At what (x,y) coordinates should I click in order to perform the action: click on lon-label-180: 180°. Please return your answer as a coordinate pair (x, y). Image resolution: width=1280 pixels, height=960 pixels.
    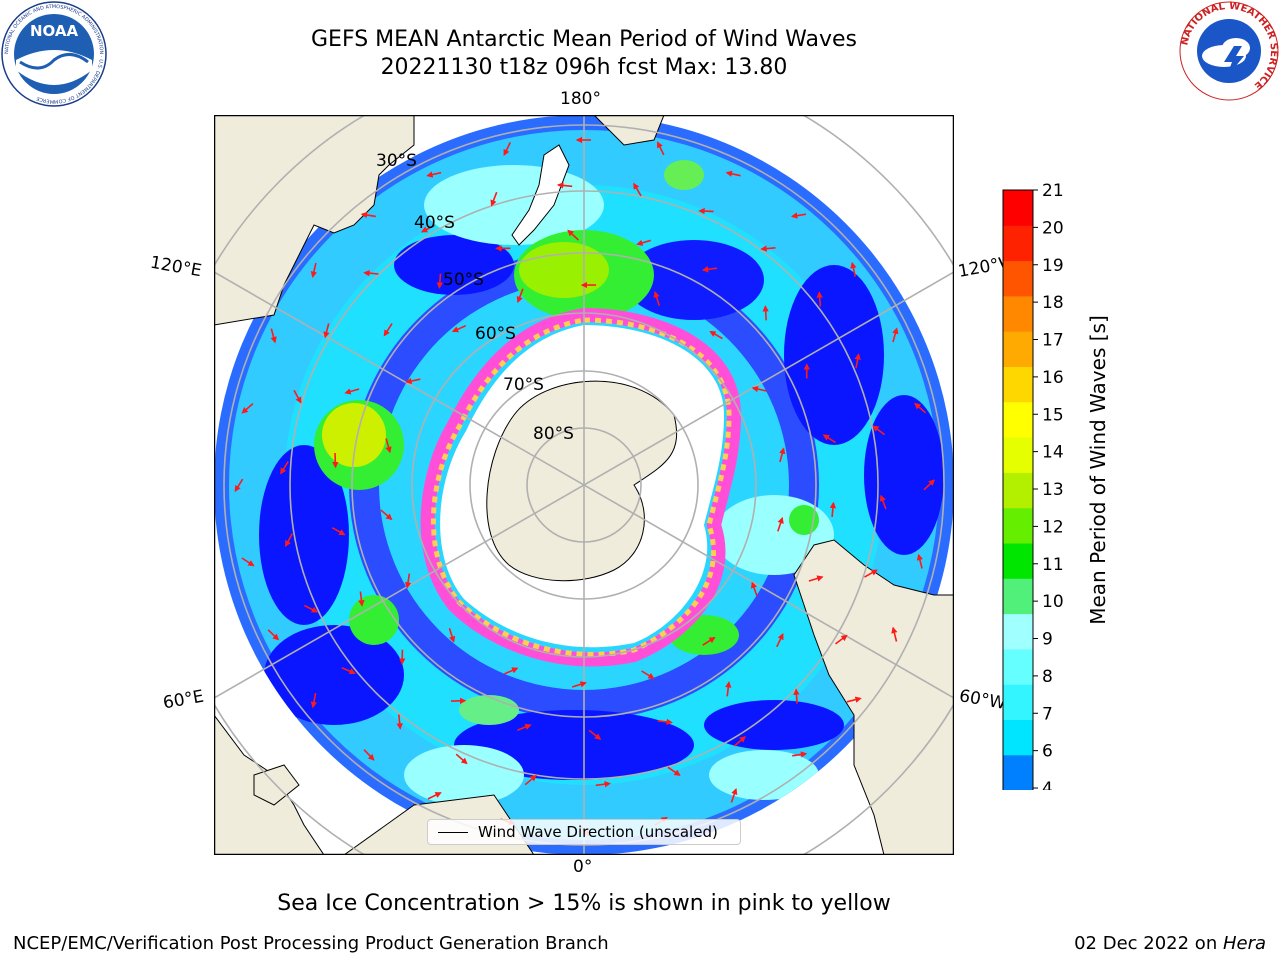
    Looking at the image, I should click on (580, 99).